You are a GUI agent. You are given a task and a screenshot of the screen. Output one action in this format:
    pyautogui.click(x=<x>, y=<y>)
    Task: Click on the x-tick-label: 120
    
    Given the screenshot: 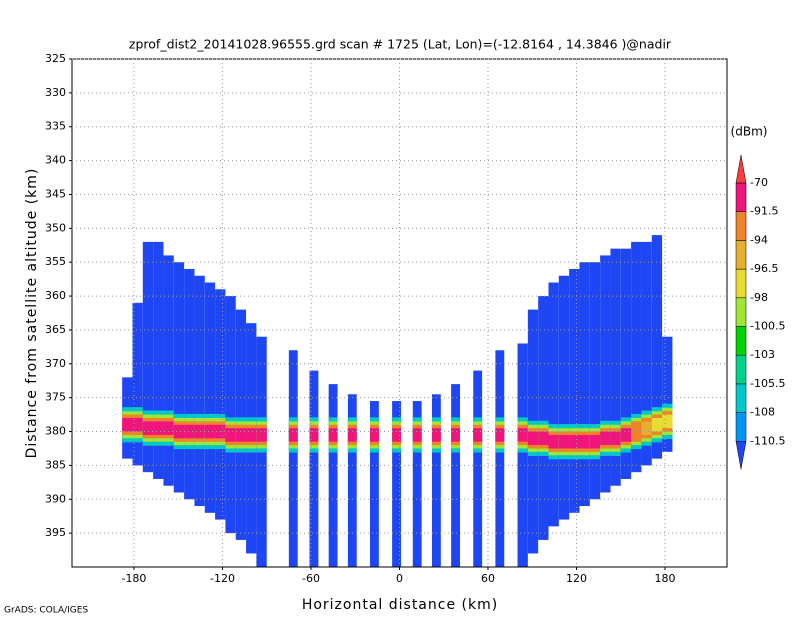 What is the action you would take?
    pyautogui.click(x=576, y=578)
    